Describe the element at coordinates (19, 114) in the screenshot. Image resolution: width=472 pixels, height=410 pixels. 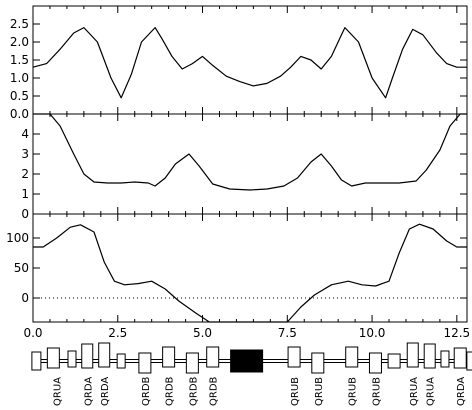
I see `y-tick-label: 0.0` at that location.